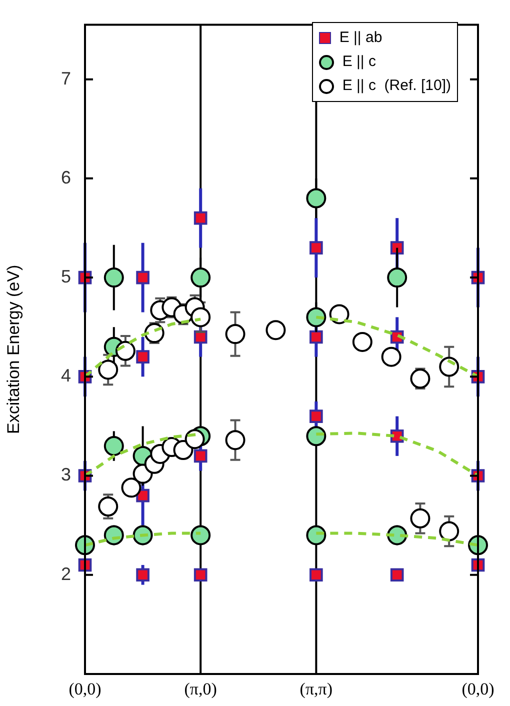 The image size is (510, 706). Describe the element at coordinates (359, 62) in the screenshot. I see `legend-label: E || c` at that location.